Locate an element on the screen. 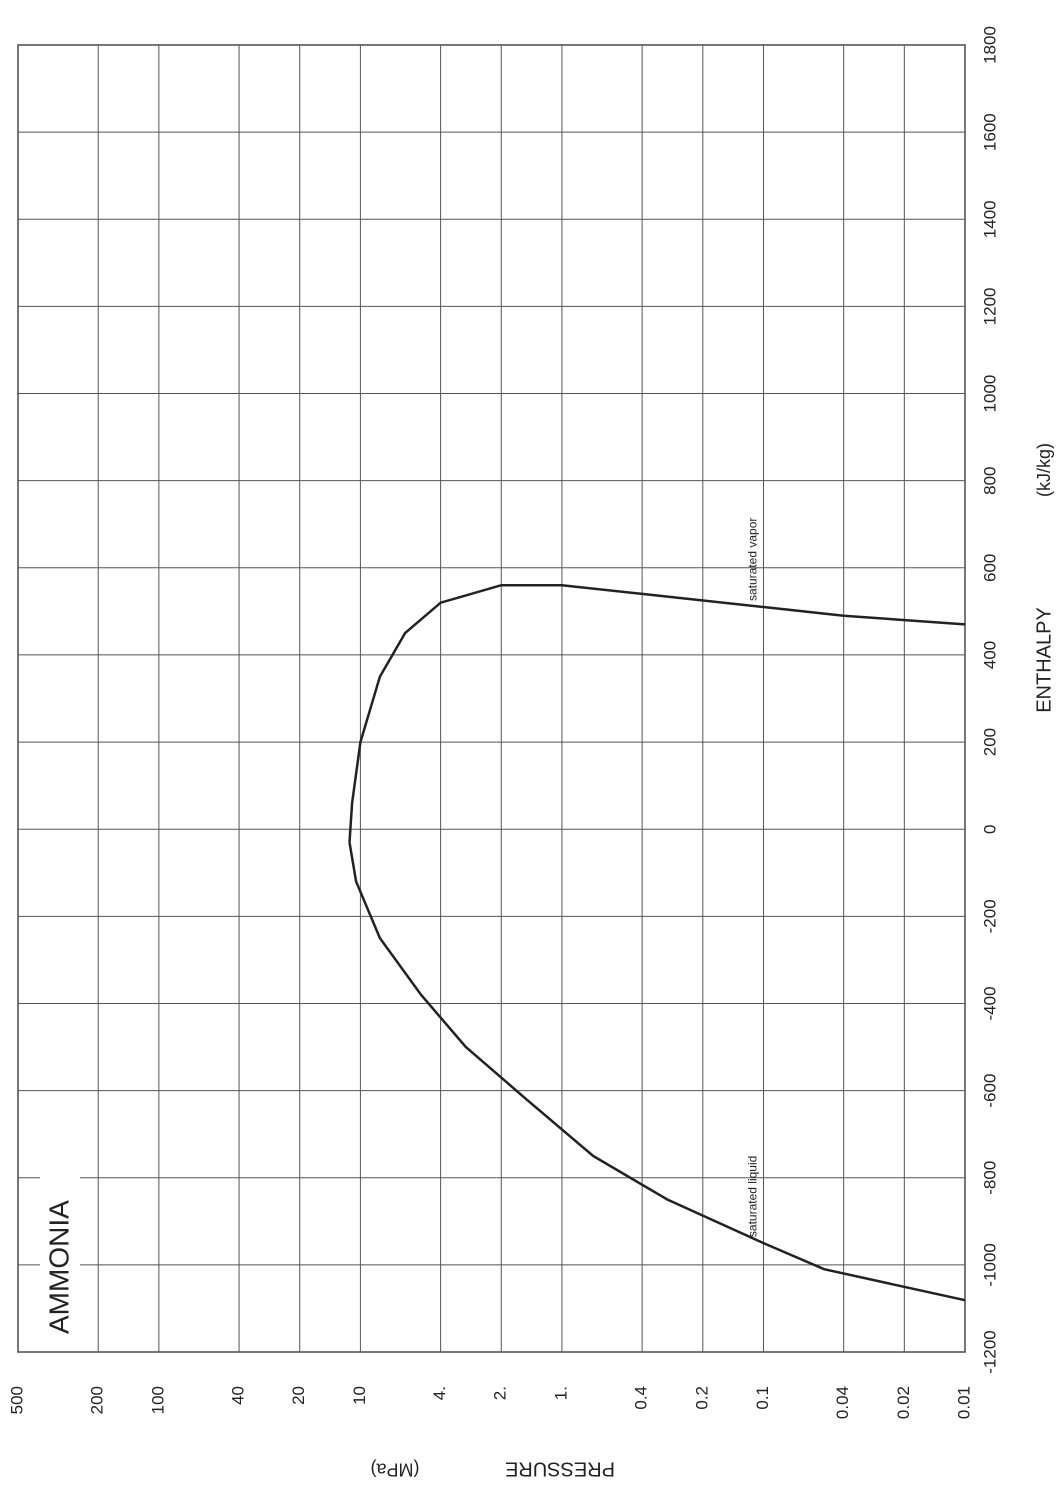 This screenshot has height=1491, width=1063. y-axis-title: PRESSURE is located at coordinates (560, 1469).